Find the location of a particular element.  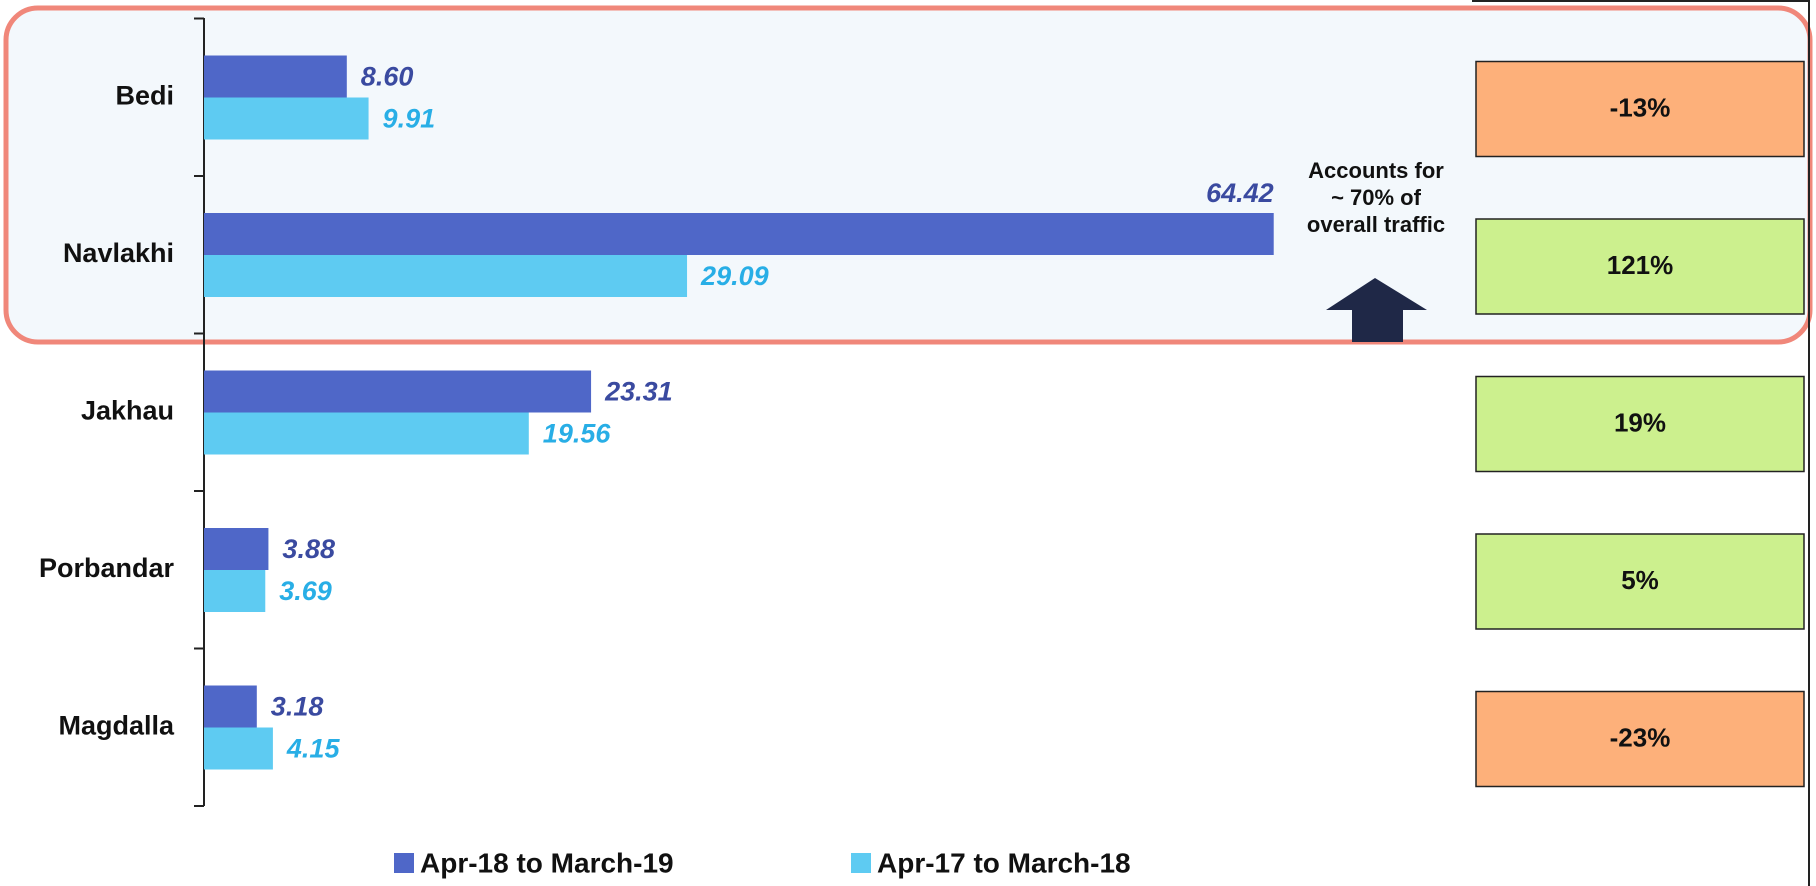

annotation: overall traffic is located at coordinates (1376, 224).